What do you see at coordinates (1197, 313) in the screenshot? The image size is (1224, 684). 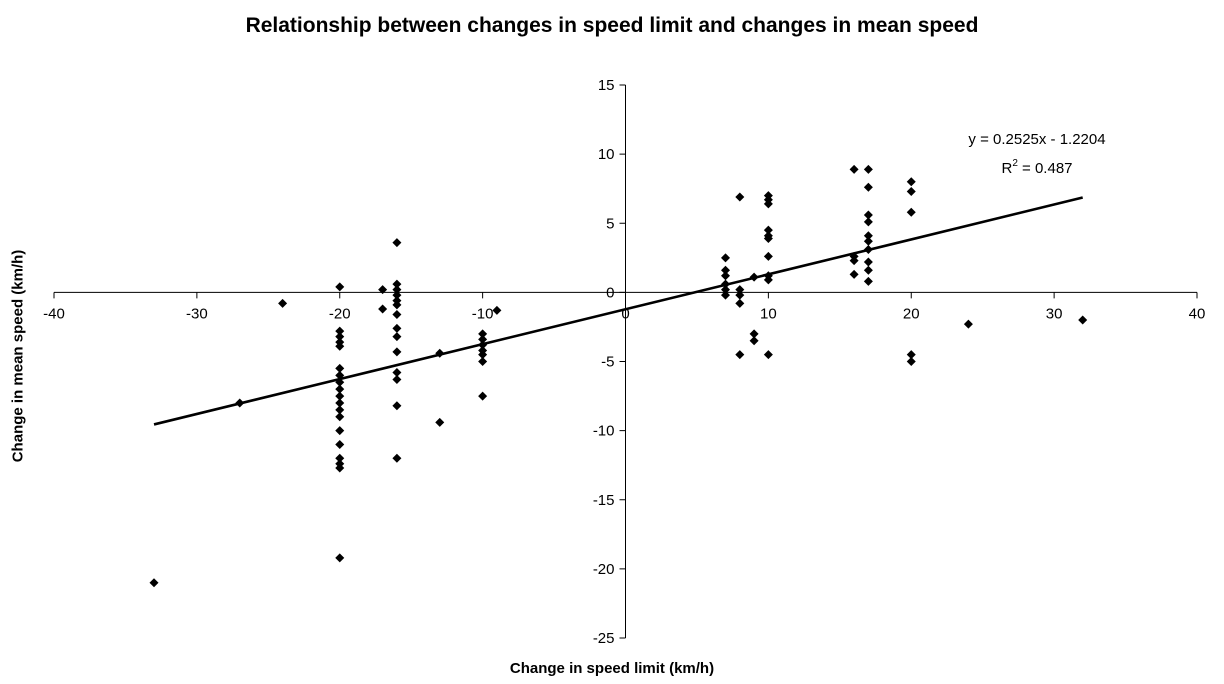 I see `x-tick-label: 40` at bounding box center [1197, 313].